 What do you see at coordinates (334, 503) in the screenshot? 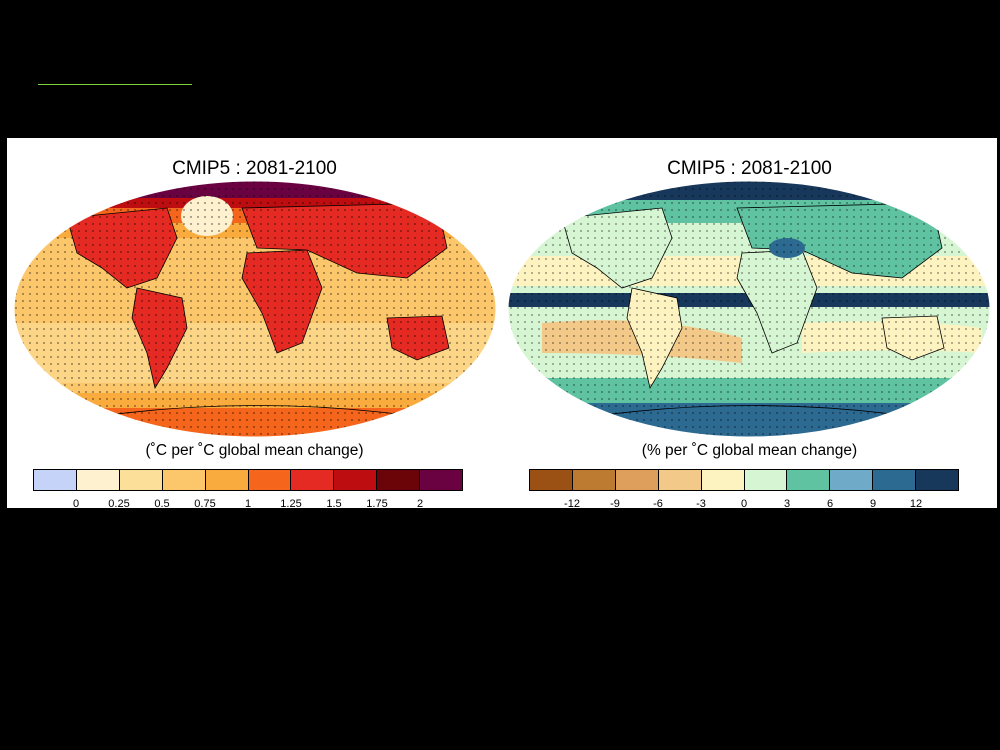
I see `temperature-colorbar-tick-label: 1.5` at bounding box center [334, 503].